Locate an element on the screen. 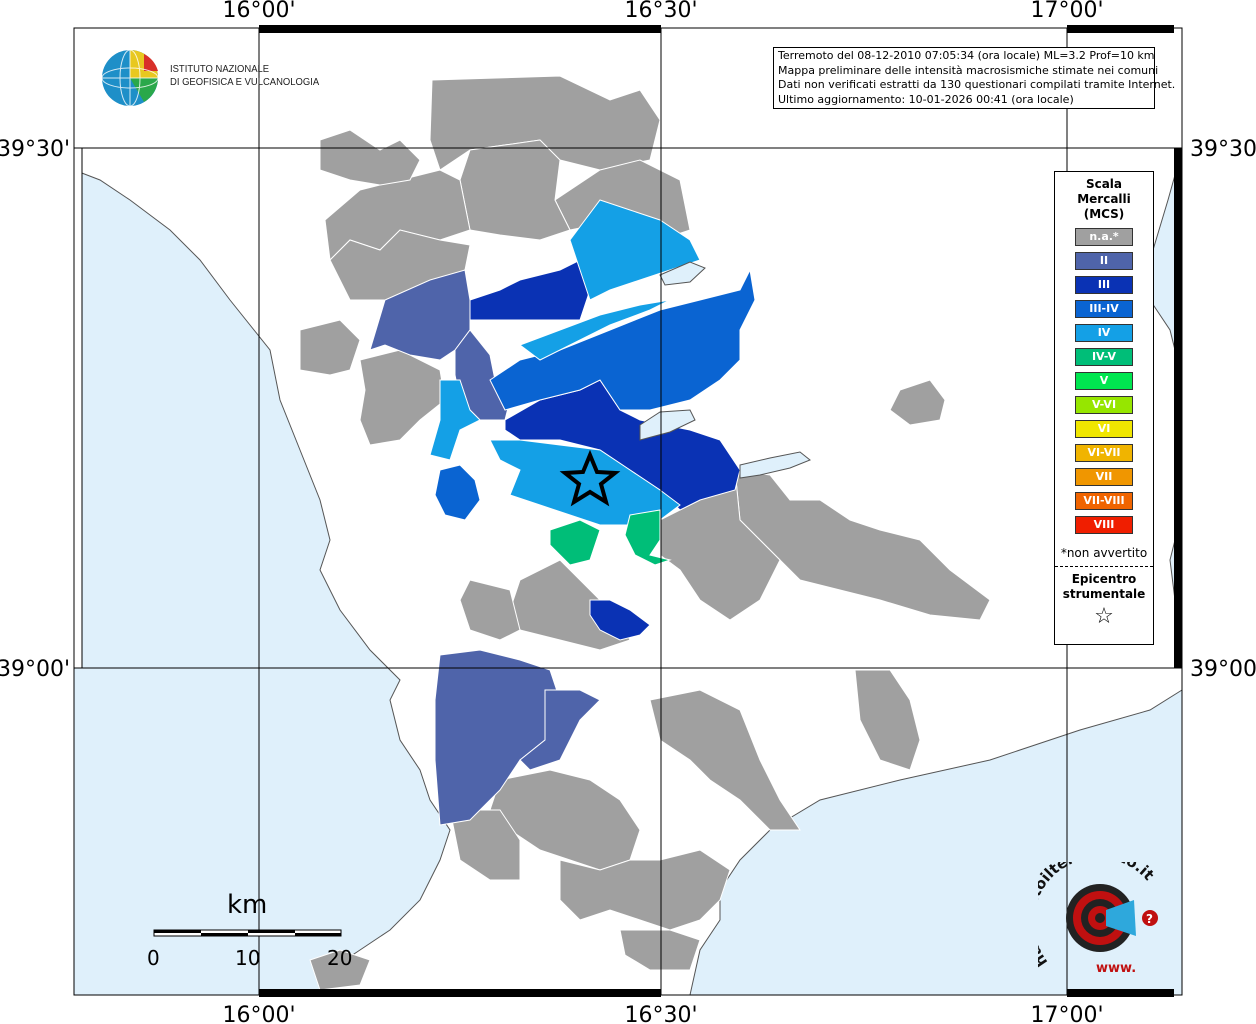 The height and width of the screenshot is (1024, 1256). ingv-globe-icon is located at coordinates (130, 78).